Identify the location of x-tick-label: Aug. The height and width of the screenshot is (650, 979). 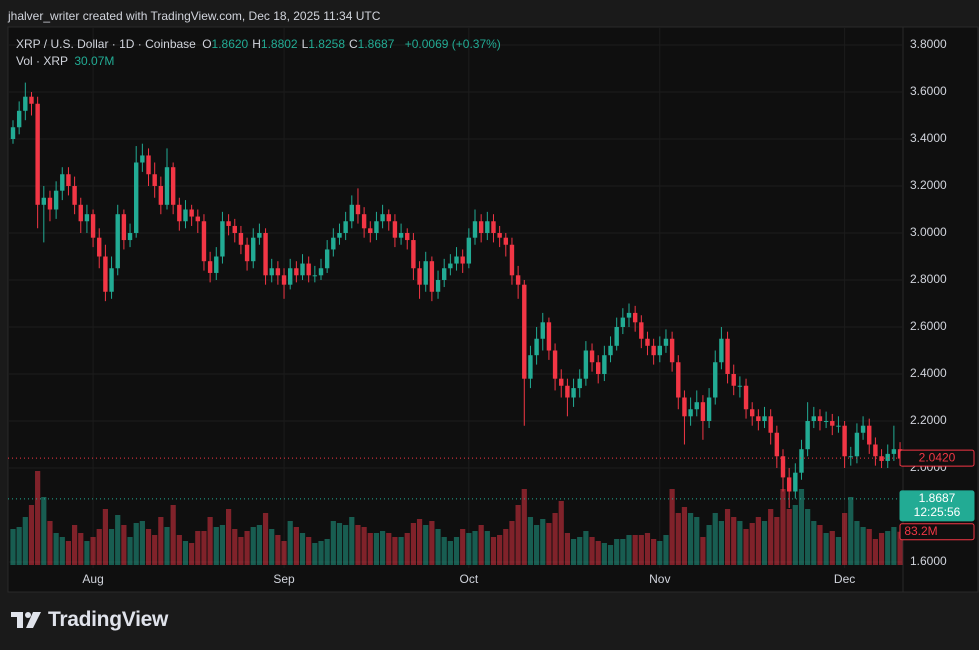
(92, 579).